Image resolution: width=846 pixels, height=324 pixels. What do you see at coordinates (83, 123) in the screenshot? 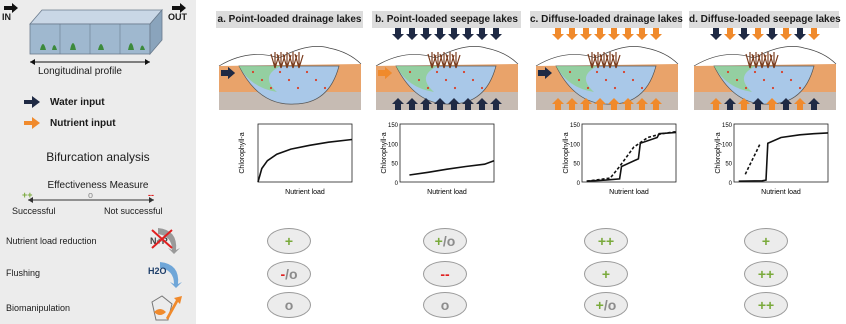
I see `nutrient-input-label: Nutrient input` at bounding box center [83, 123].